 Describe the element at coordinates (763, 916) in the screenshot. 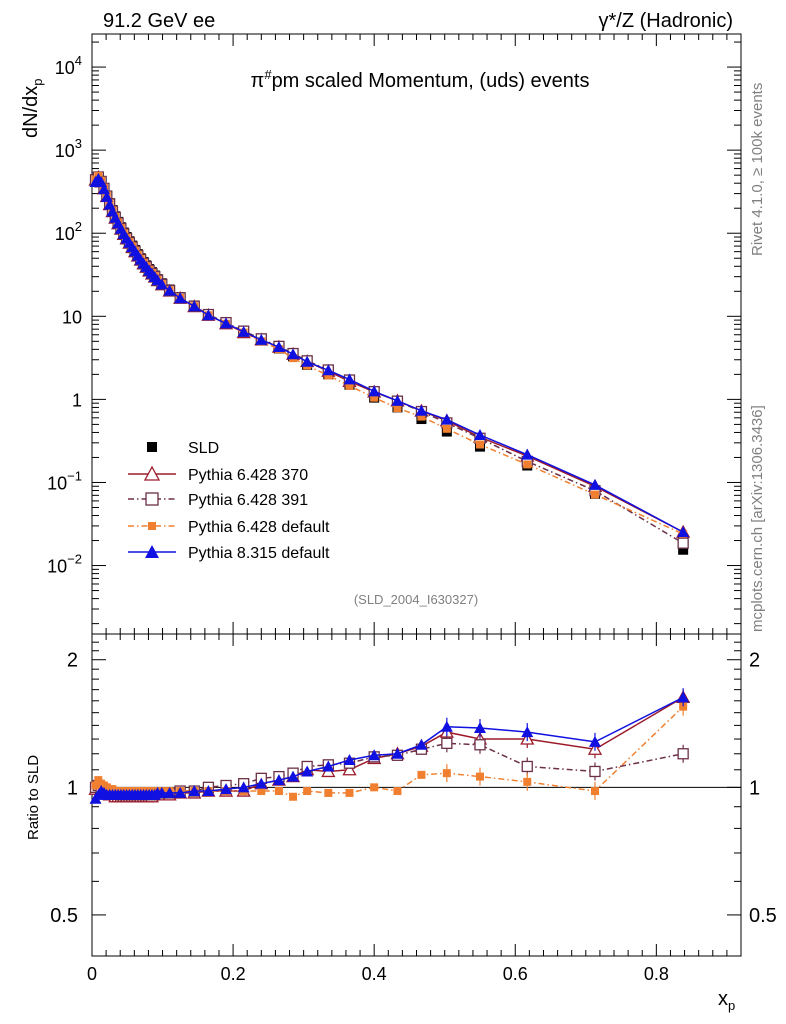

I see `ratio-tick-label-right: 0.5` at that location.